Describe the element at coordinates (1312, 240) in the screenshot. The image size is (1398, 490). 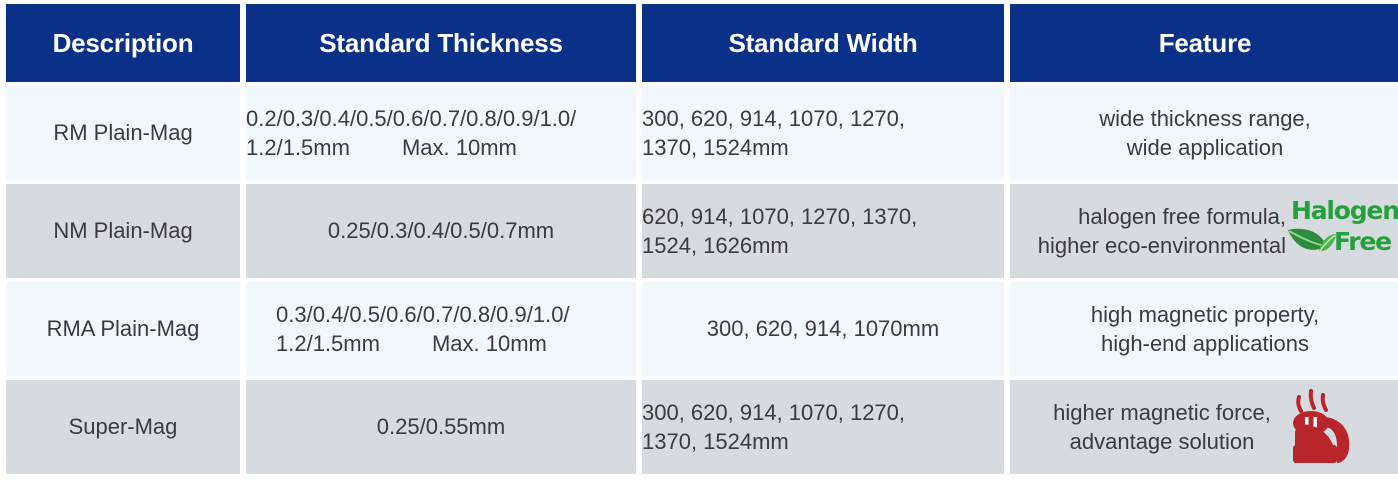
I see `leaf-icon` at that location.